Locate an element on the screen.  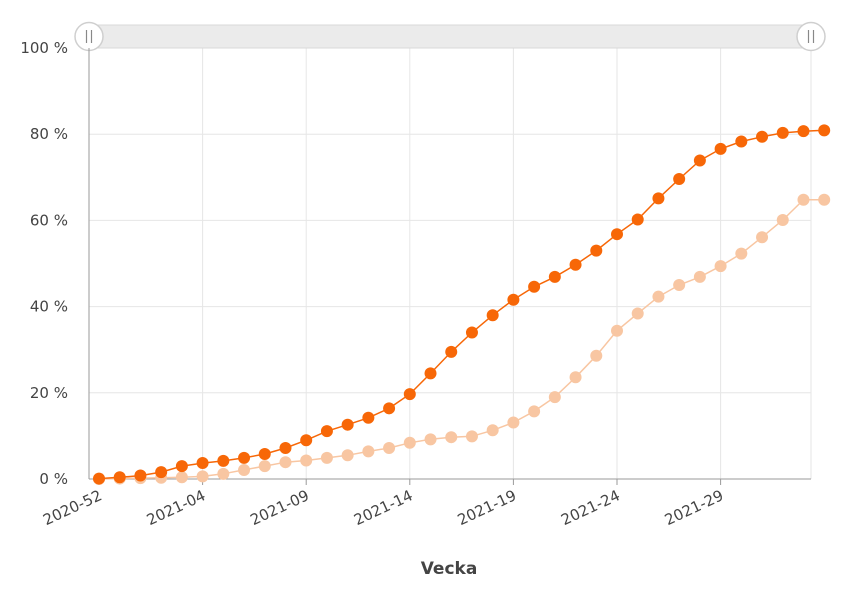
y-tick-label: 20 % is located at coordinates (49, 393).